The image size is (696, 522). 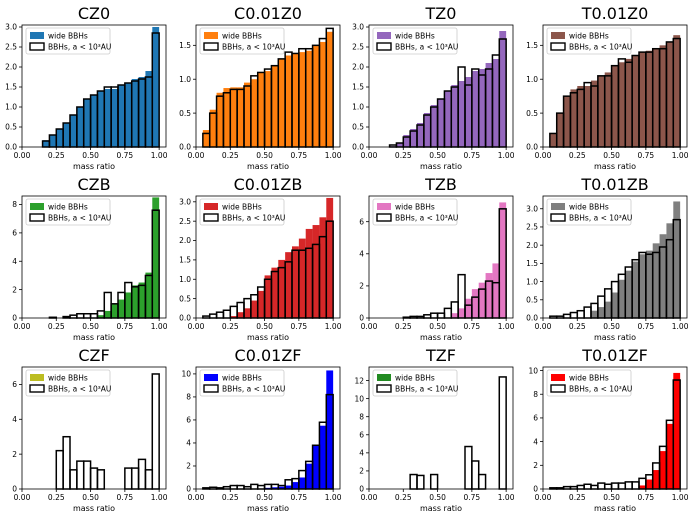 I want to click on y-tick-label: 0.5, so click(x=358, y=127).